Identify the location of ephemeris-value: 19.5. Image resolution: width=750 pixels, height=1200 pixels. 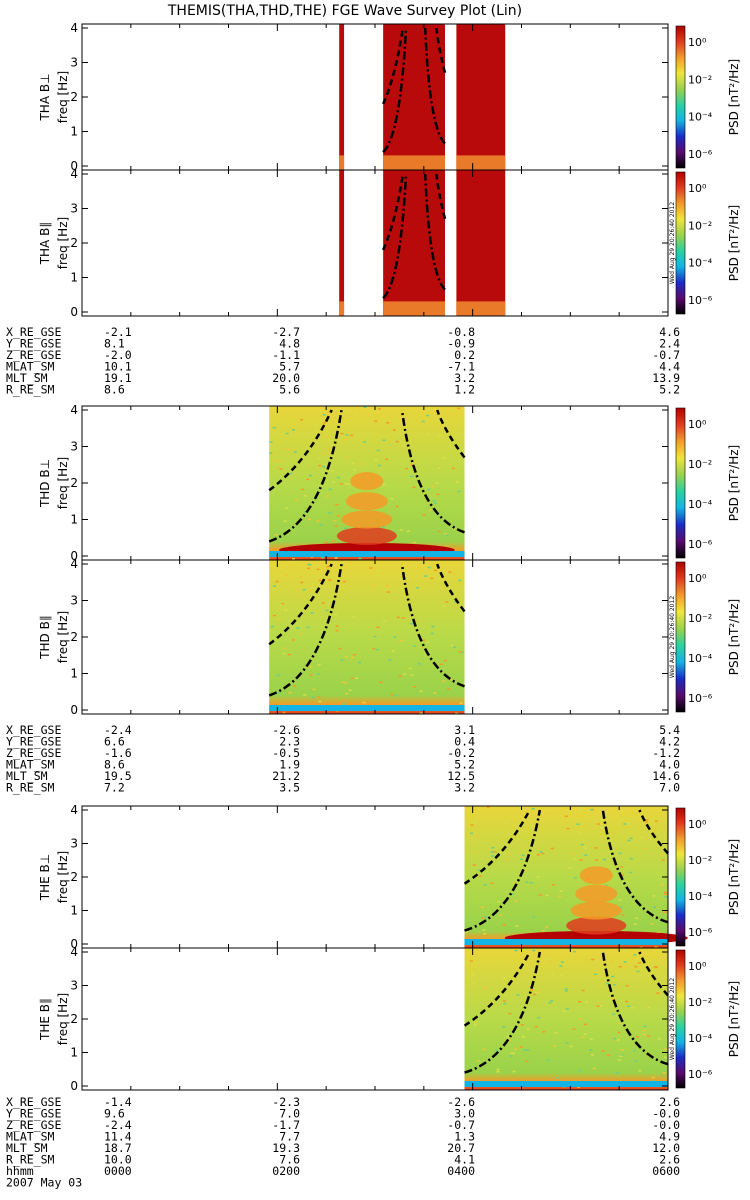
(118, 776).